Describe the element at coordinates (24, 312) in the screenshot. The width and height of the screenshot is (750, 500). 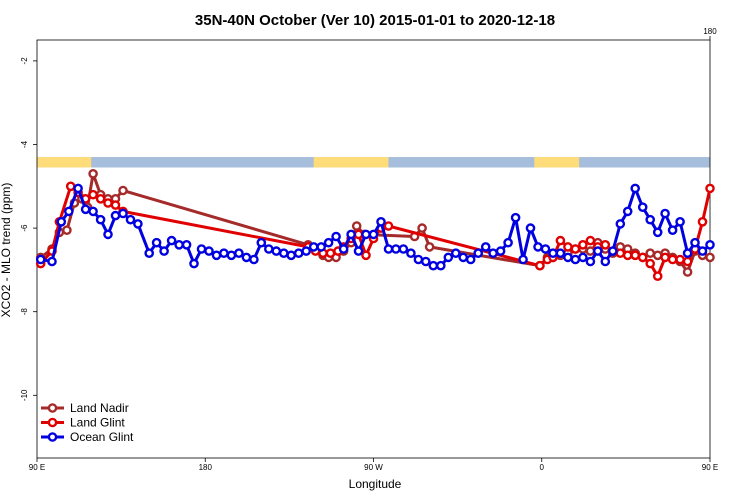
I see `y-tick-label-3: -8` at that location.